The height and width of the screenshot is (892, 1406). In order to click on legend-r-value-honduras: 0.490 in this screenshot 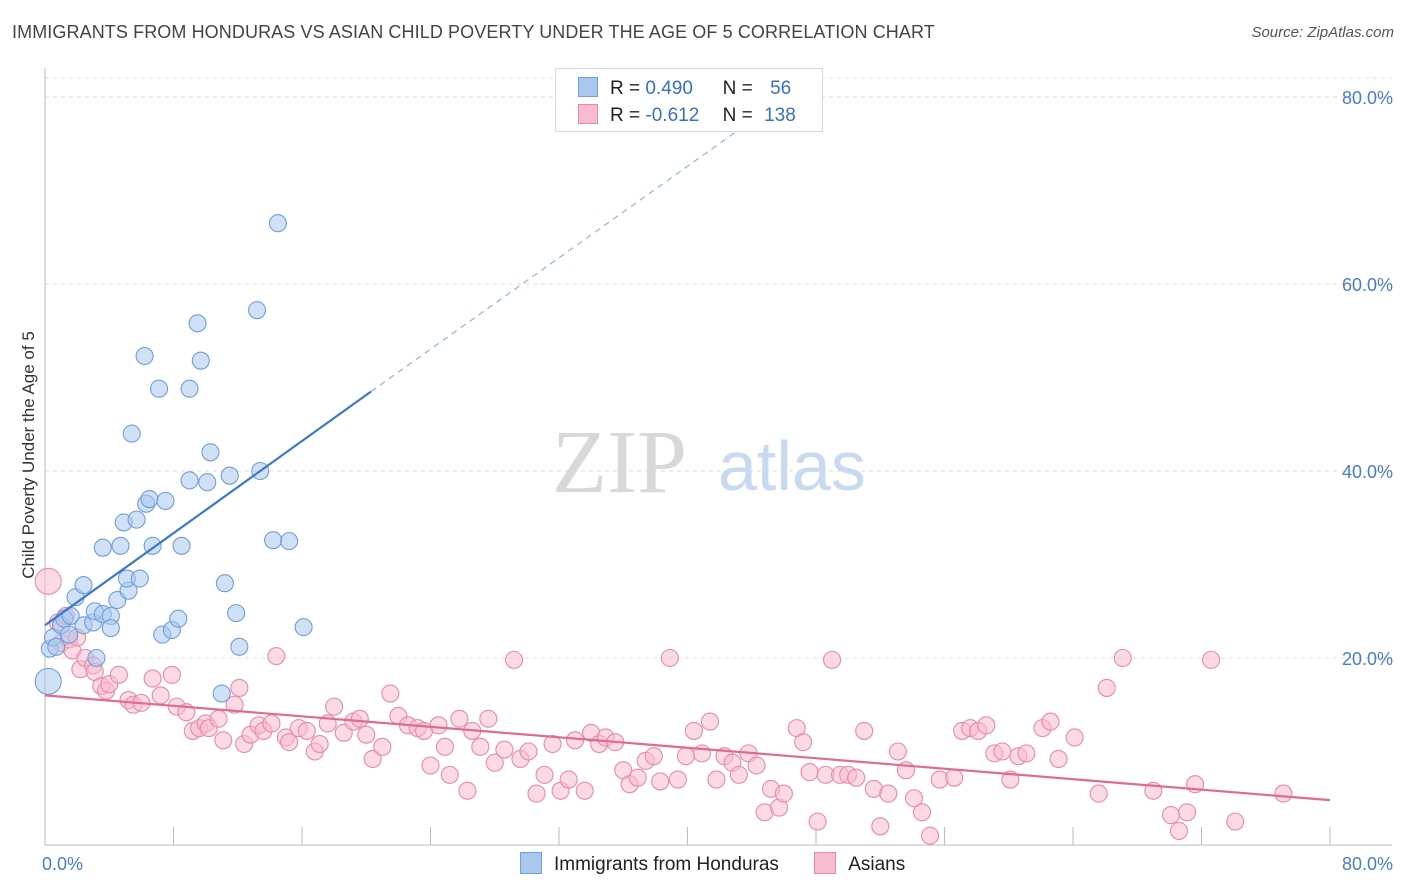, I will do `click(669, 88)`.